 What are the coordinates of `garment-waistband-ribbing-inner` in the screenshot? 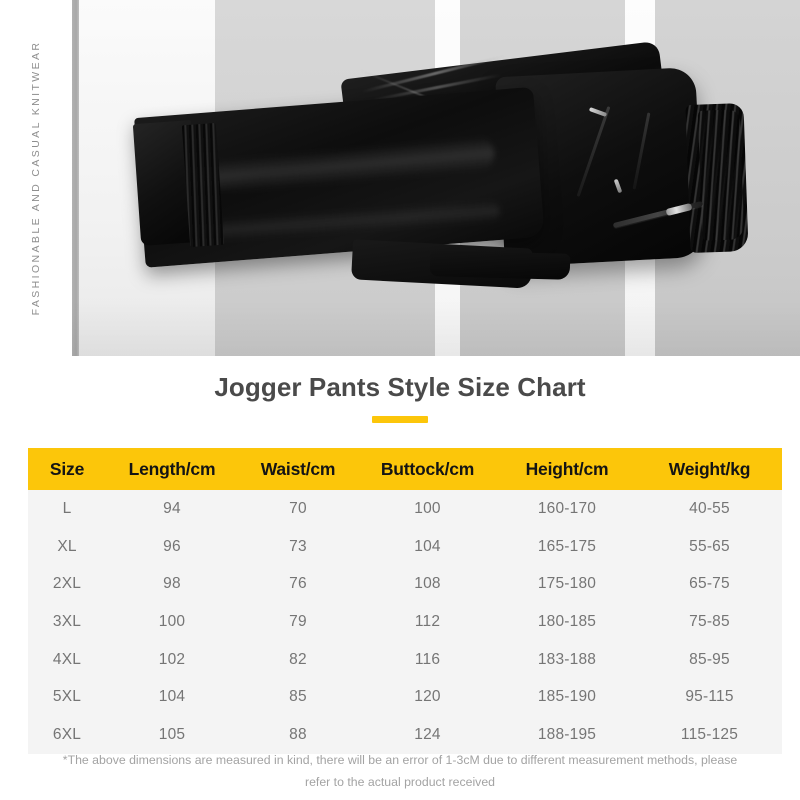 It's located at (721, 175).